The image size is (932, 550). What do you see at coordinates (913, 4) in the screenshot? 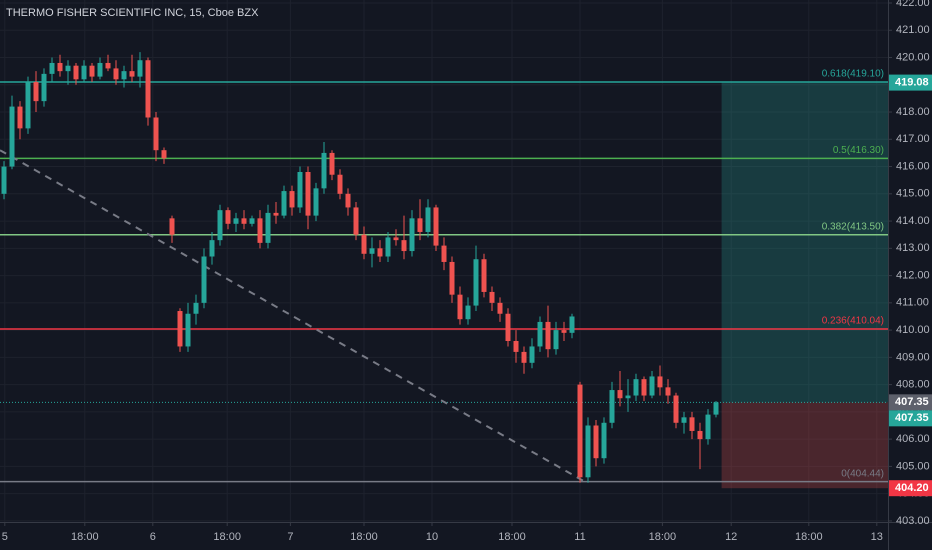
I see `y-tick-label: 422.00` at bounding box center [913, 4].